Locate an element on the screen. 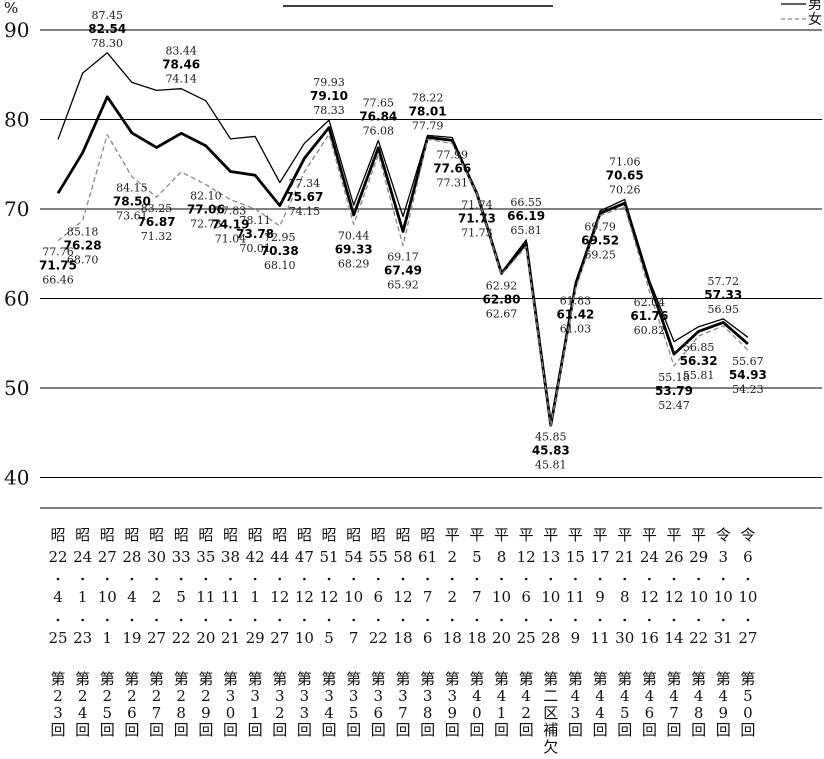 This screenshot has height=759, width=824. data-label: 83.25 is located at coordinates (157, 208).